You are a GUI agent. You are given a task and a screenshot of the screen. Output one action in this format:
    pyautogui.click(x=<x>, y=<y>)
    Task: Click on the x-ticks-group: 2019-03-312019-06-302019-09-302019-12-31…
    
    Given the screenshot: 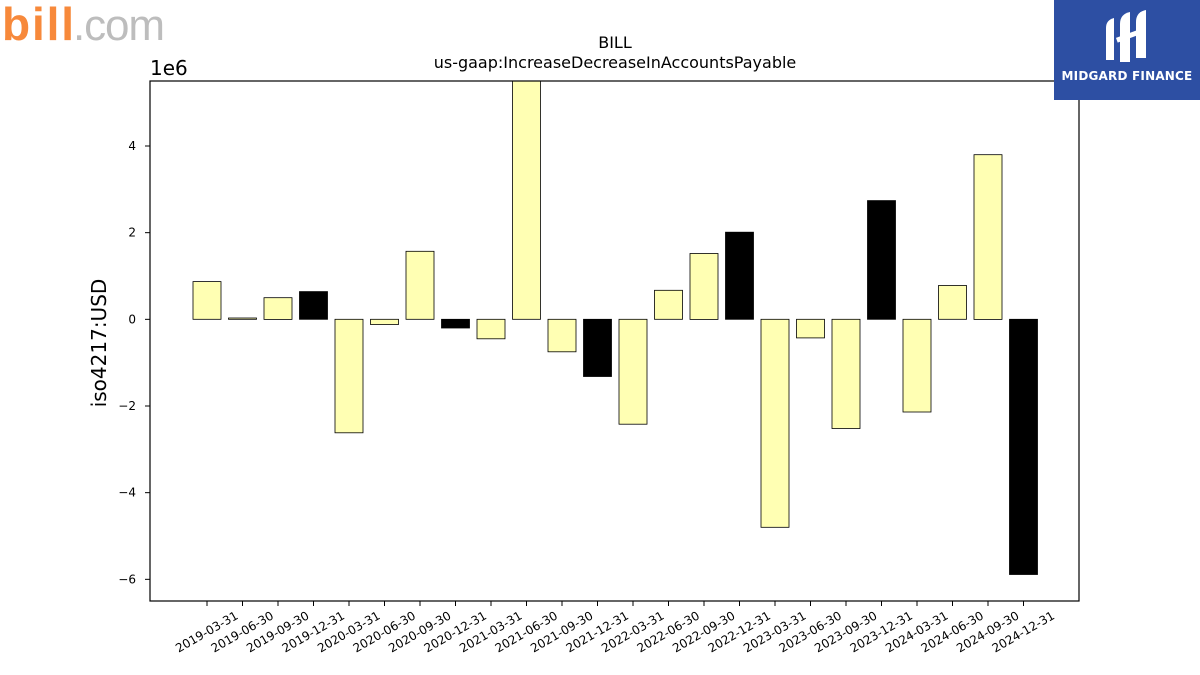 What is the action you would take?
    pyautogui.click(x=615, y=628)
    